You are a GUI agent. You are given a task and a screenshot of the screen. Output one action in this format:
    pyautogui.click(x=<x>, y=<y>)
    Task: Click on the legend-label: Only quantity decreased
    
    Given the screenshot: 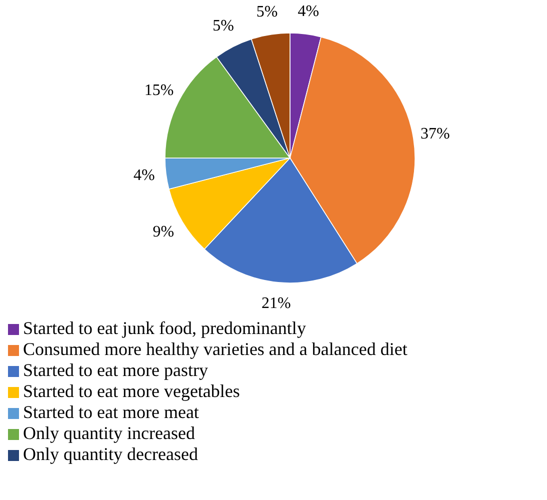 What is the action you would take?
    pyautogui.click(x=110, y=454)
    